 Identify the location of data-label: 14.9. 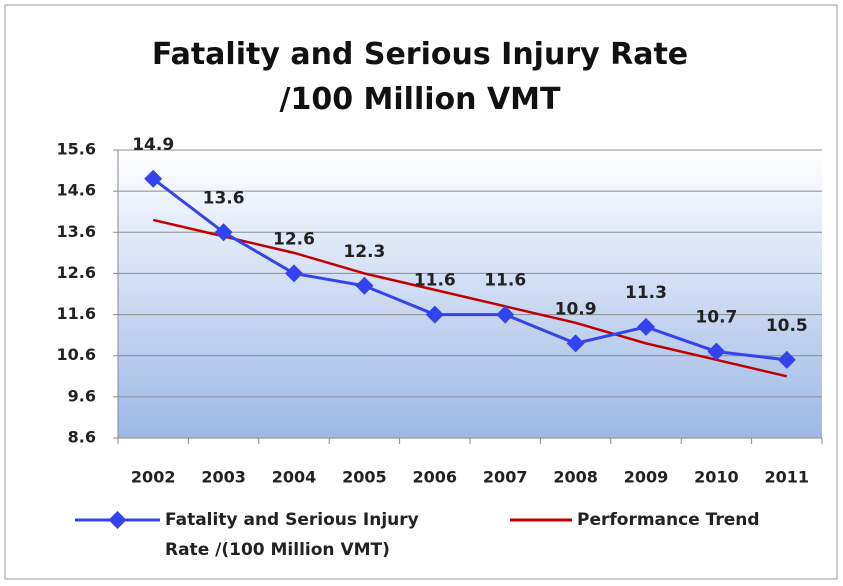
(153, 145).